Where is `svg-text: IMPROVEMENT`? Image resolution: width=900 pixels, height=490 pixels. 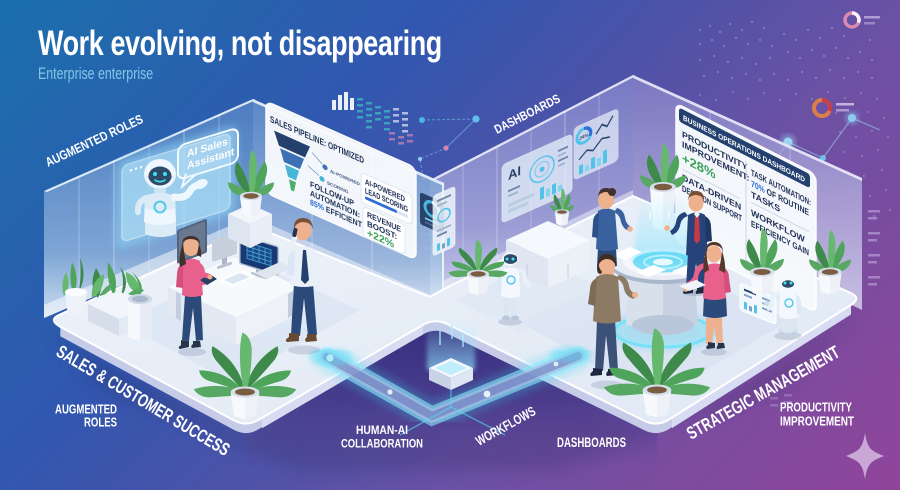
svg-text: IMPROVEMENT is located at coordinates (817, 421).